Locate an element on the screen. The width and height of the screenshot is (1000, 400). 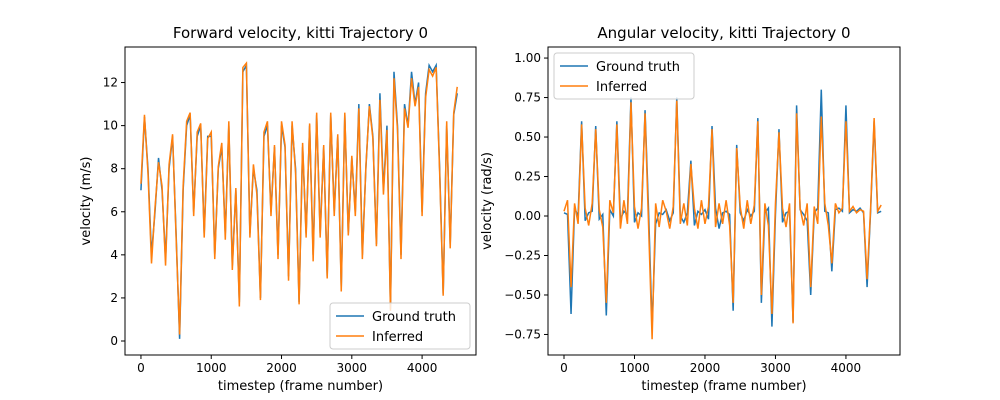
y-axis-label: velocity (rad/s) is located at coordinates (487, 201).